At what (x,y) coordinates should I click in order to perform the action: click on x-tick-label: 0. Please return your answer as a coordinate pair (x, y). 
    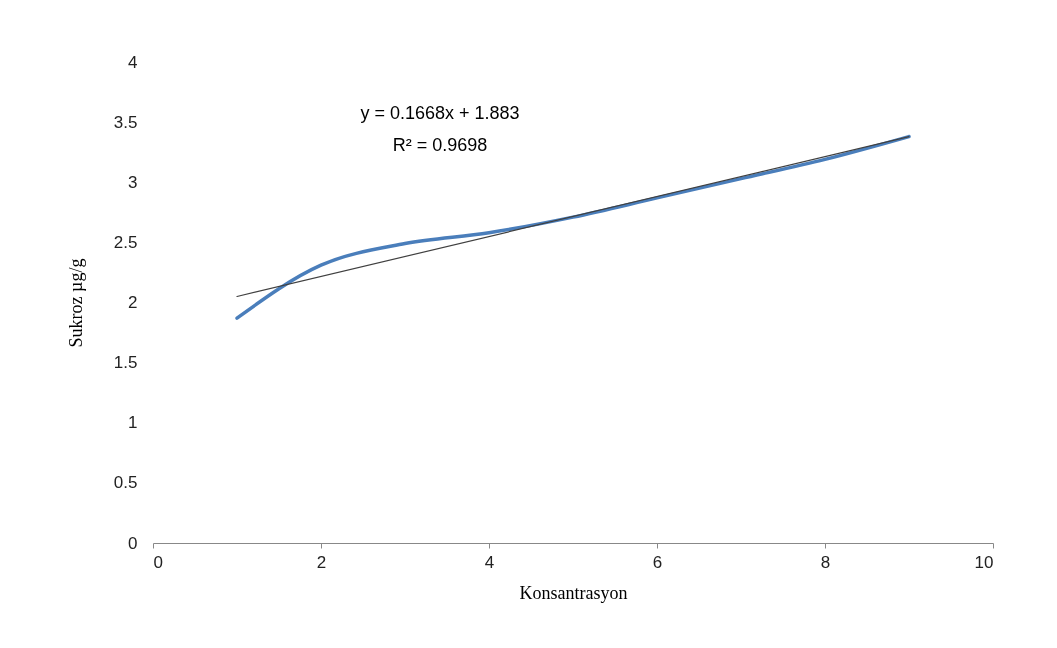
    Looking at the image, I should click on (158, 562).